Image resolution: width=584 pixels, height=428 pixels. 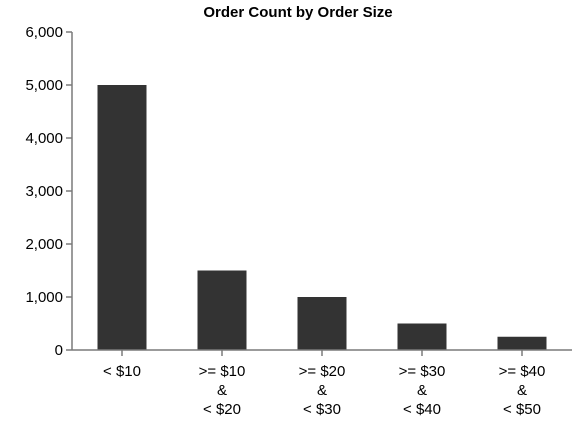 I want to click on x-tick-label: >= $10, so click(x=222, y=371).